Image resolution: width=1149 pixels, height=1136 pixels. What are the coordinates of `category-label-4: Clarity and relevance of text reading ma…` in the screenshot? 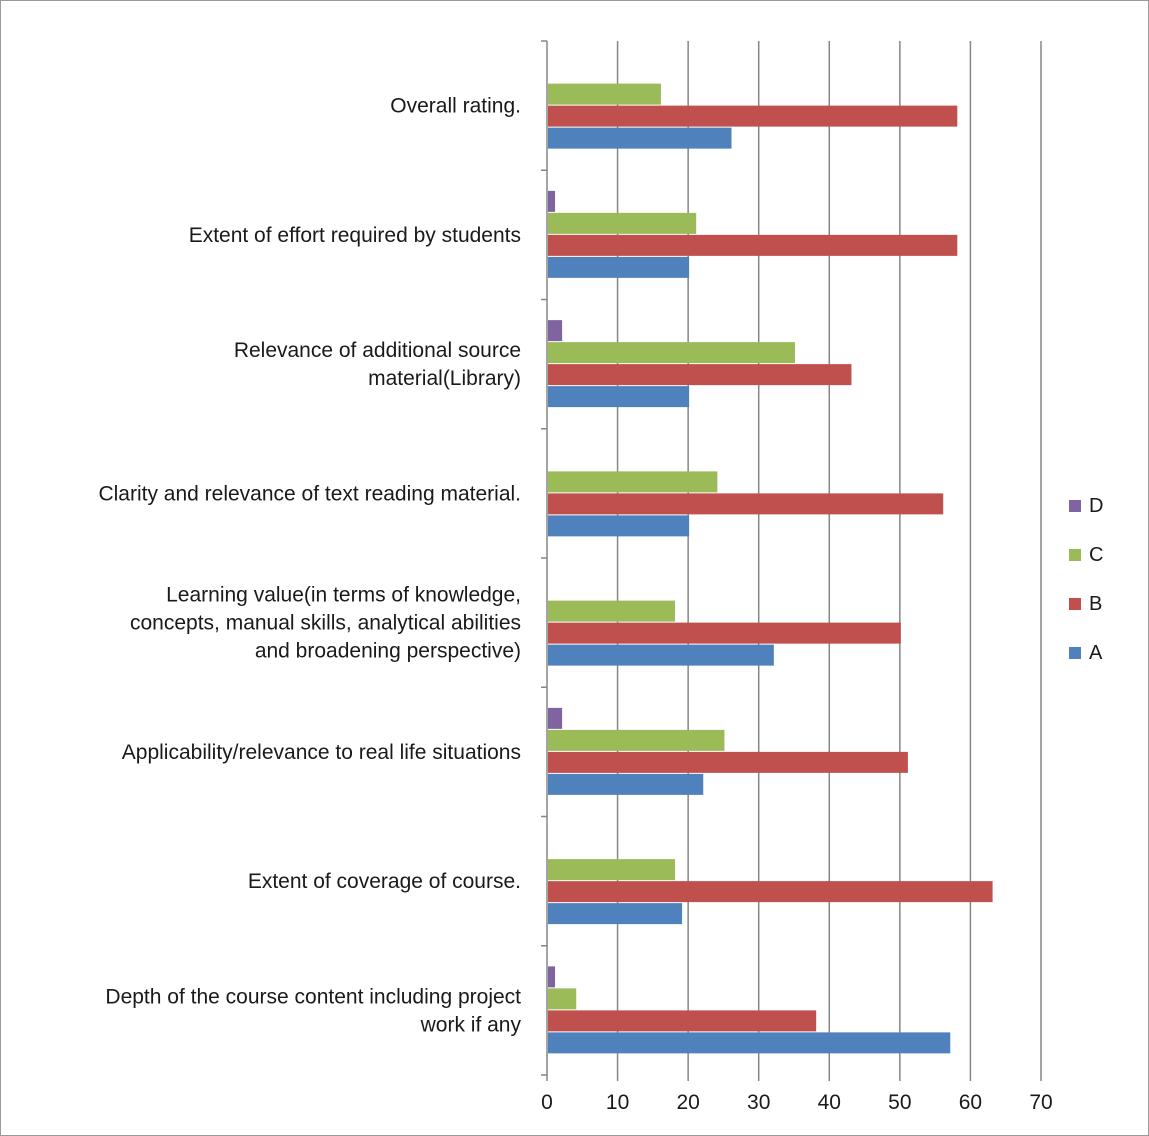 It's located at (309, 493).